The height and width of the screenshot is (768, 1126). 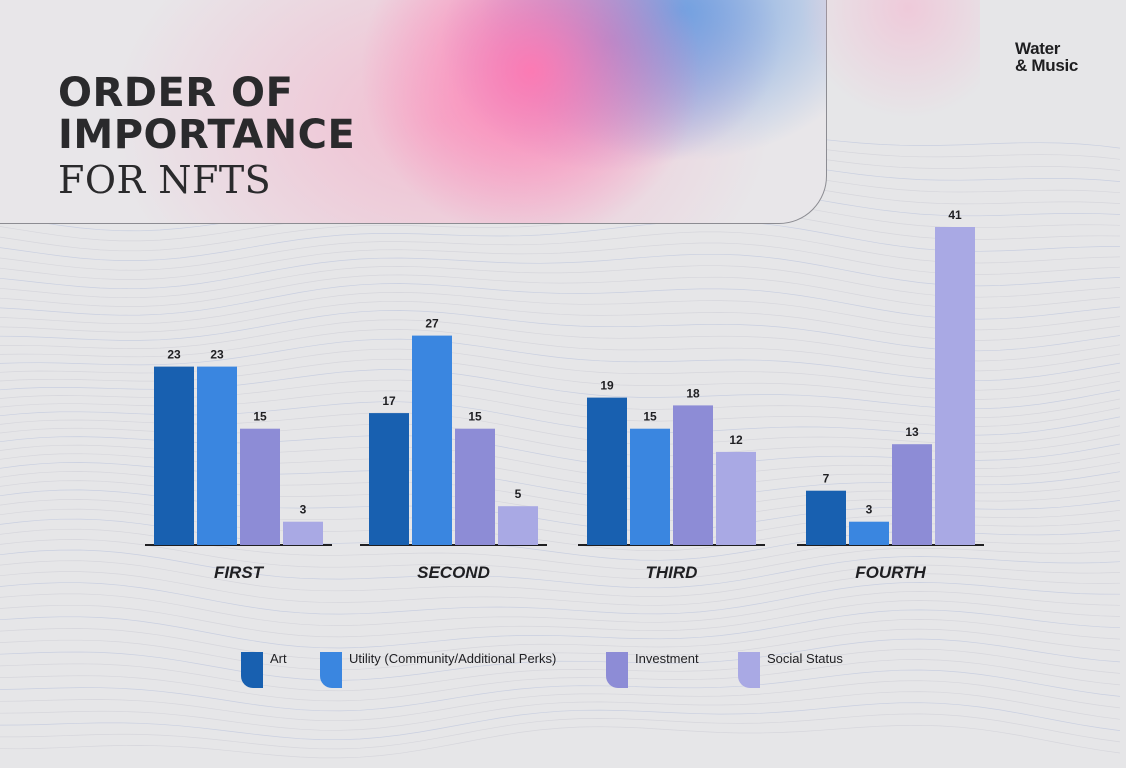 What do you see at coordinates (176, 93) in the screenshot?
I see `title-line-1: ORDER OF` at bounding box center [176, 93].